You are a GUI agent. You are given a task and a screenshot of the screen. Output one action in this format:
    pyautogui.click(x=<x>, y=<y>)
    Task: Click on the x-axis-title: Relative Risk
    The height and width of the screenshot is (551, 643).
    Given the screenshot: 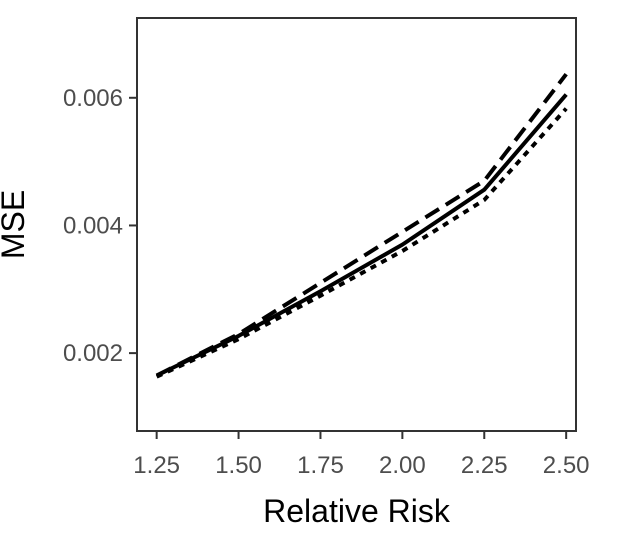 What is the action you would take?
    pyautogui.click(x=357, y=511)
    